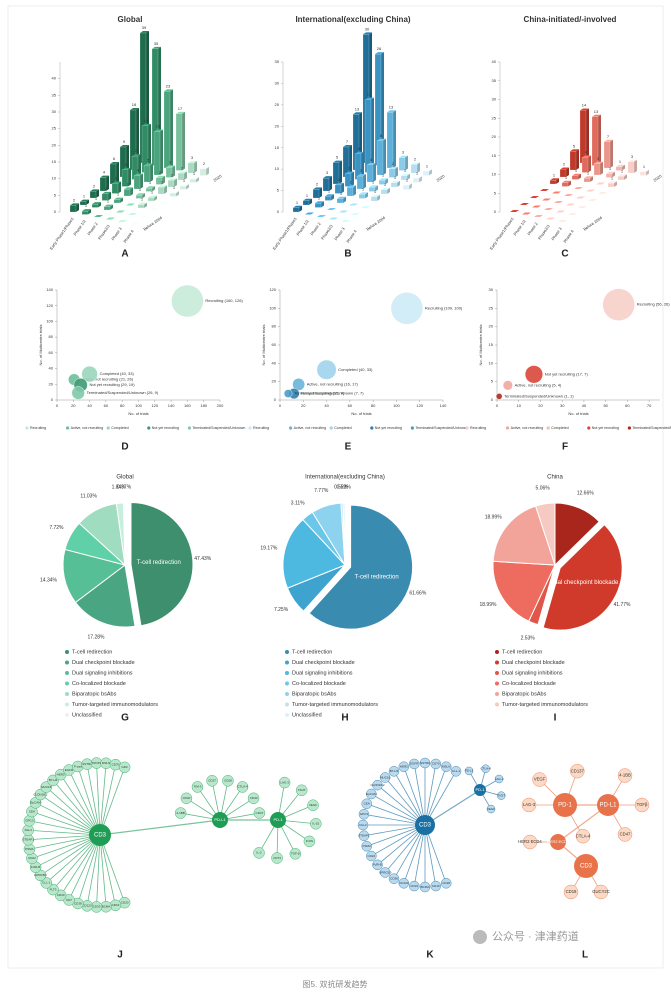 This screenshot has width=671, height=1006. I want to click on value-label: 17, so click(369, 94).